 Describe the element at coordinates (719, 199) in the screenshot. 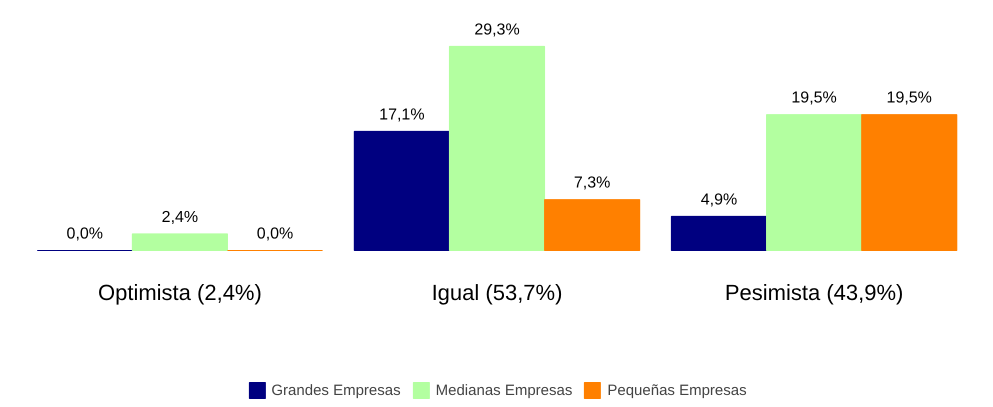

I see `data-label: 4,9%` at that location.